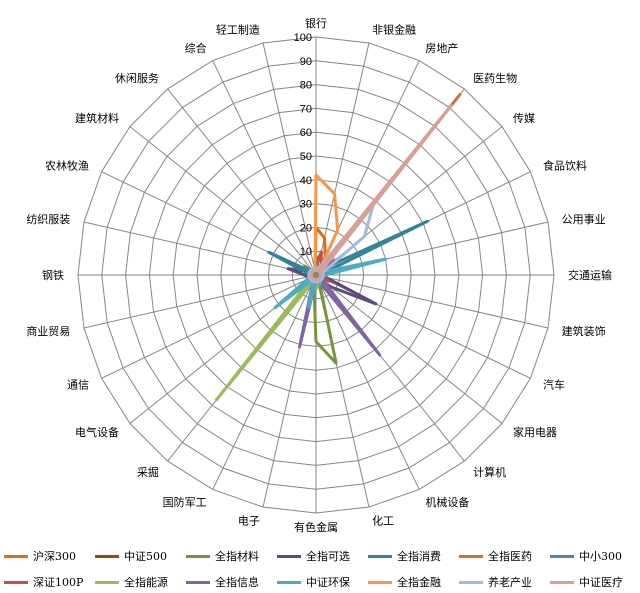 This screenshot has height=593, width=640. I want to click on category-label: 建筑装饰, so click(584, 331).